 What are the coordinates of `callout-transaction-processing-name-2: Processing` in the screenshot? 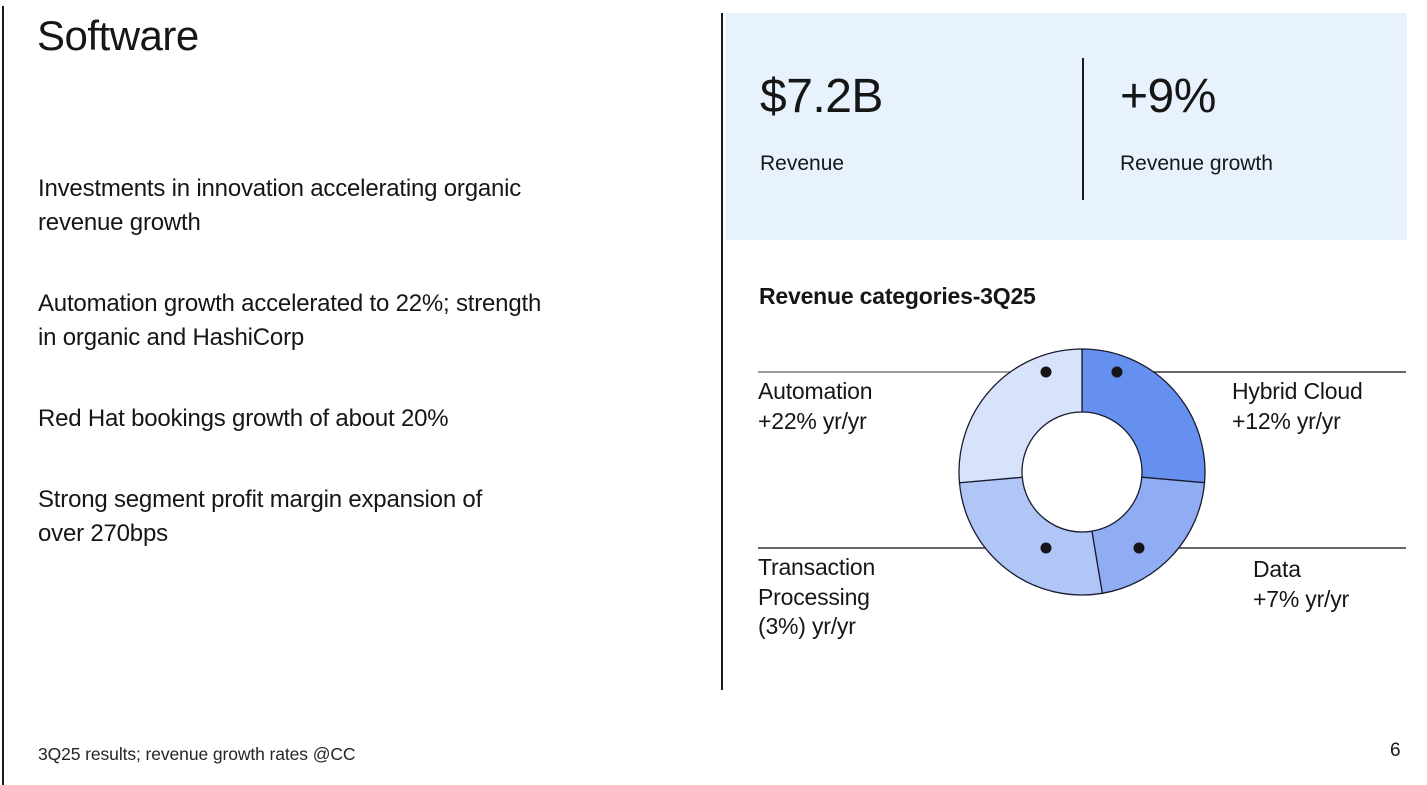 It's located at (814, 596).